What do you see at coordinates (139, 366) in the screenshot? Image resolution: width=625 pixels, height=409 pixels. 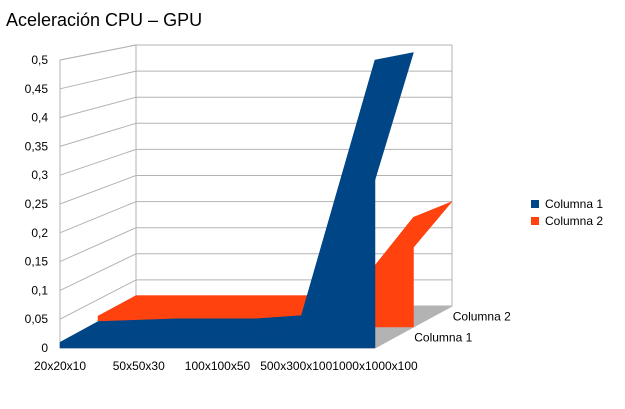 I see `x-tick-label: 50x50x30` at bounding box center [139, 366].